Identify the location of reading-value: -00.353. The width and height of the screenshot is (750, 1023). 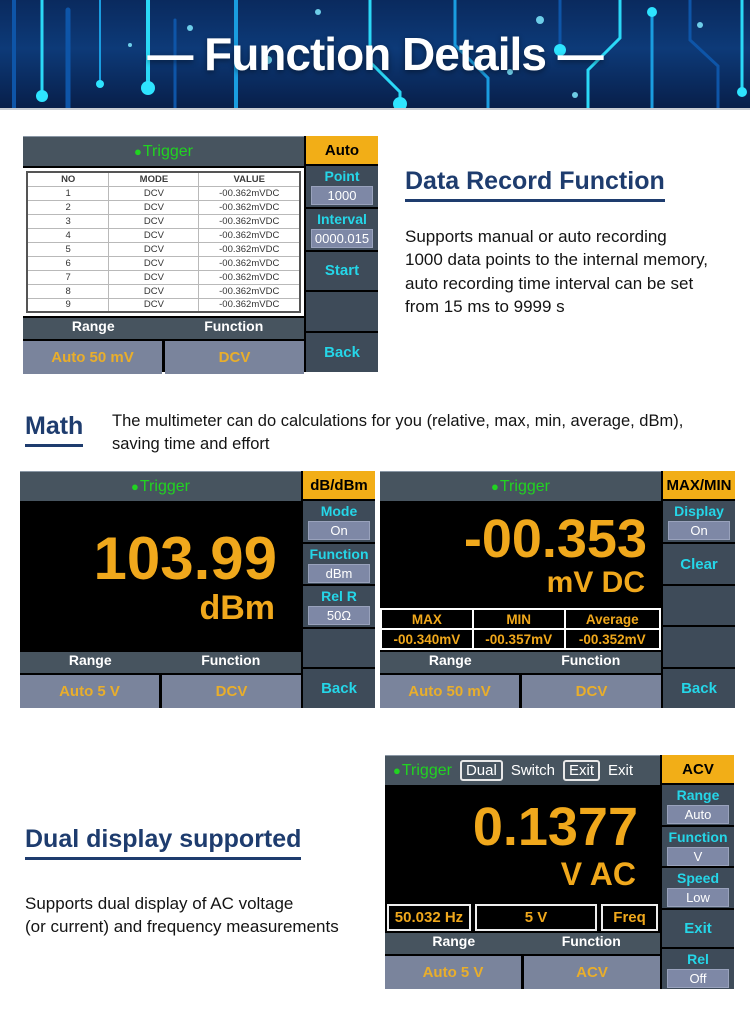
(555, 538).